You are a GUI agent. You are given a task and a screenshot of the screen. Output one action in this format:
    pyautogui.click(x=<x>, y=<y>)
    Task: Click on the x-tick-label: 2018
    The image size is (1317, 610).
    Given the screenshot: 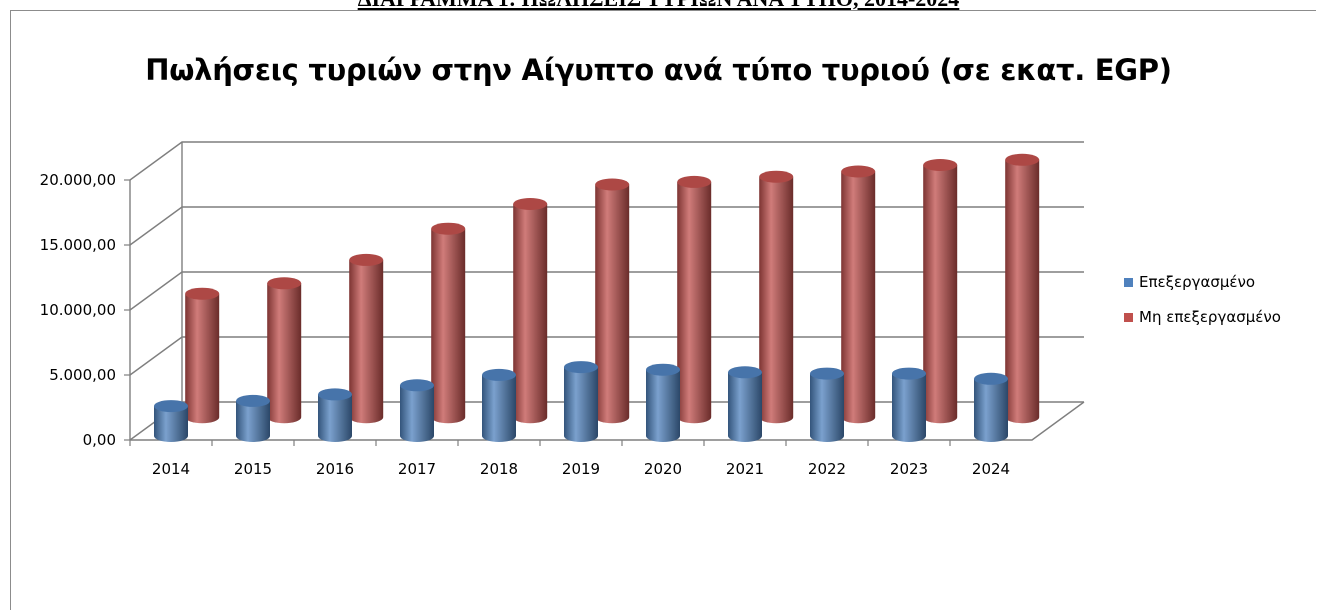 What is the action you would take?
    pyautogui.click(x=499, y=469)
    